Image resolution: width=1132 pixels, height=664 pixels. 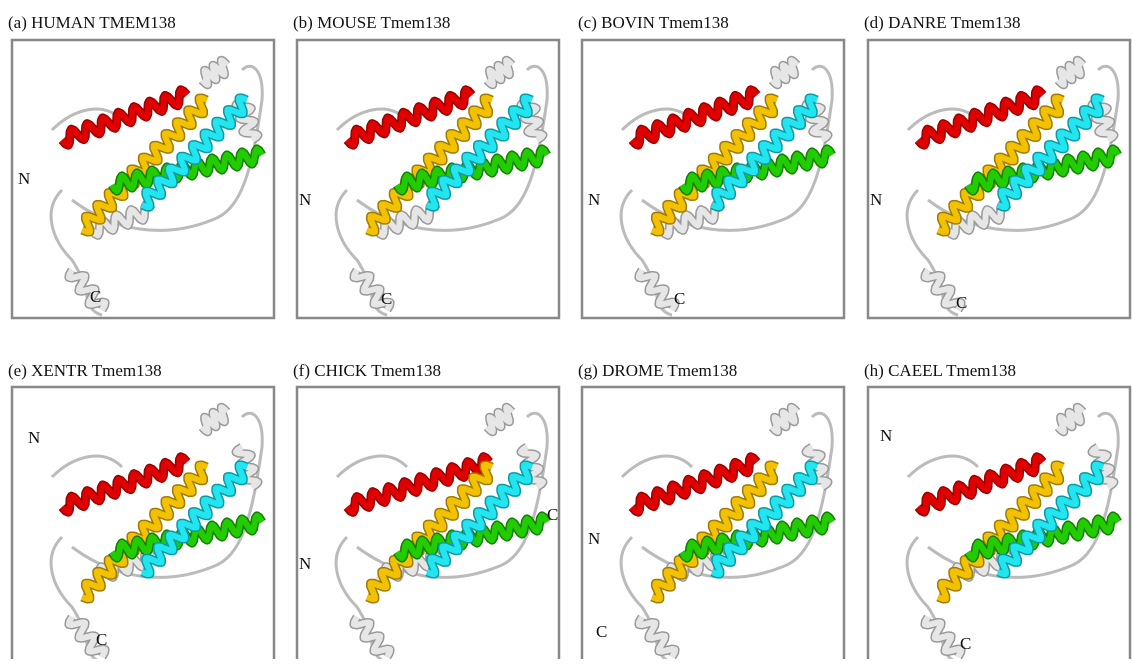 I want to click on panel-label: (e) XENTR Tmem138, so click(x=85, y=370).